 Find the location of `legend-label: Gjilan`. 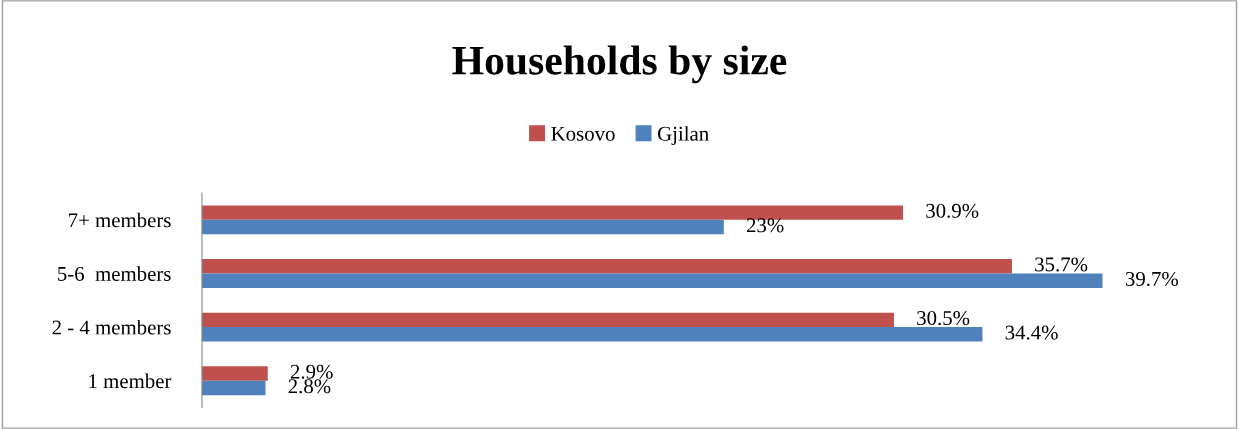

legend-label: Gjilan is located at coordinates (683, 136).